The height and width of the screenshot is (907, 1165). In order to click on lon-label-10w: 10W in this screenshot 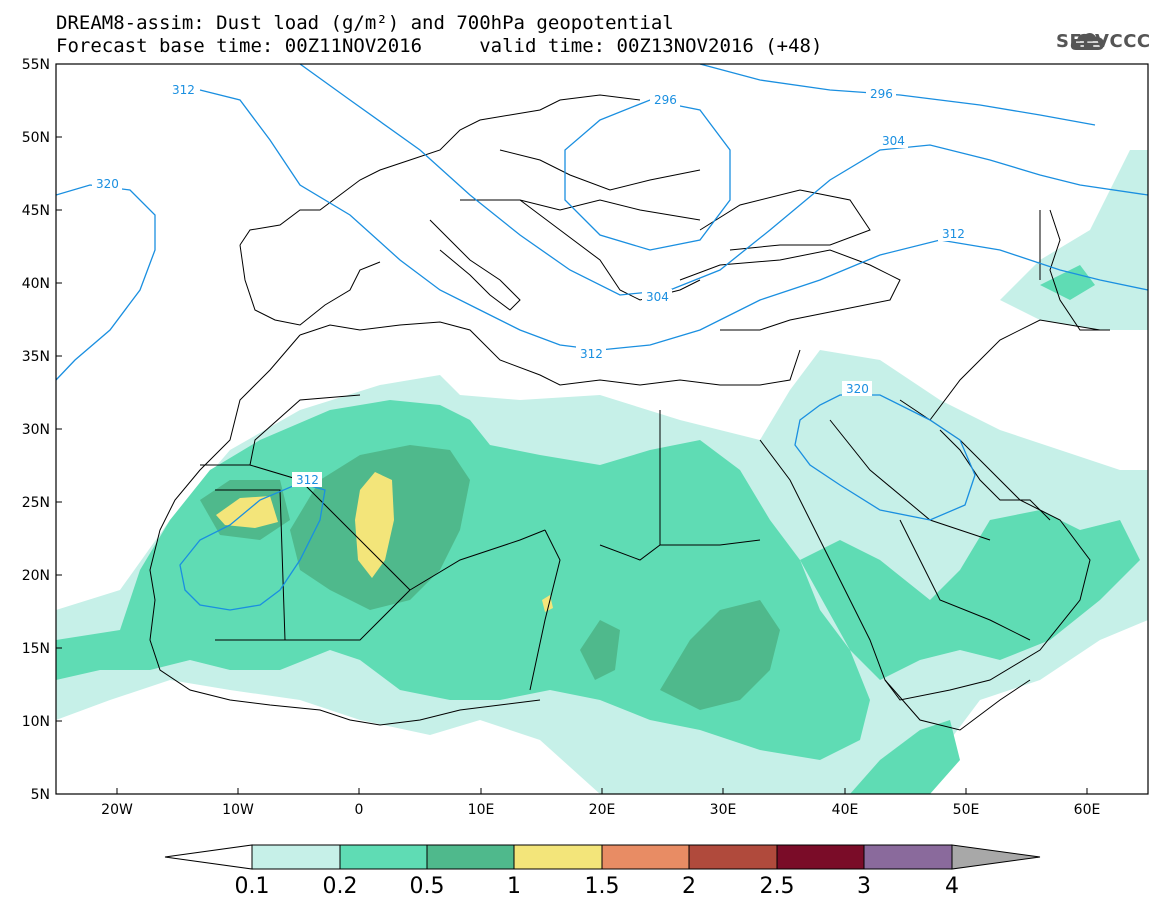, I will do `click(238, 810)`.